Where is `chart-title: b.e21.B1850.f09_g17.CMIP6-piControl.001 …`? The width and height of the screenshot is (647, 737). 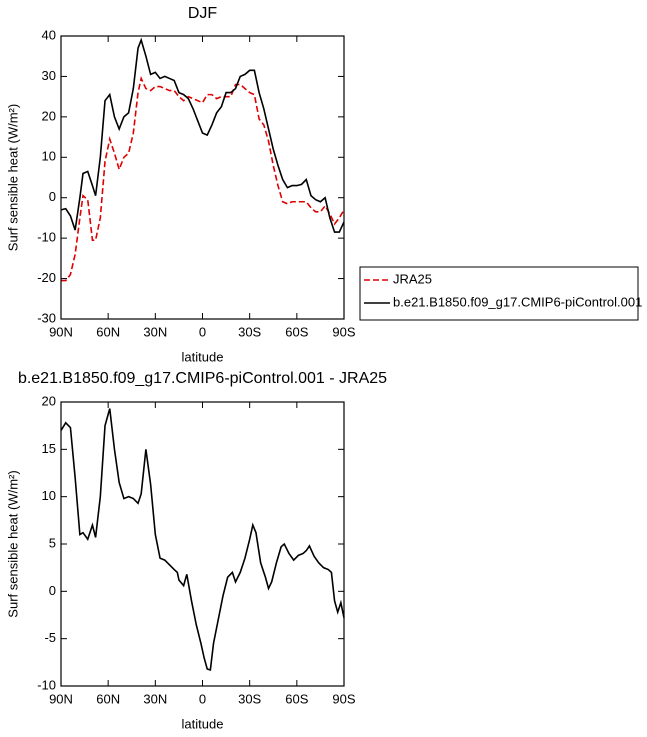 chart-title: b.e21.B1850.f09_g17.CMIP6-piControl.001 … is located at coordinates (202, 378).